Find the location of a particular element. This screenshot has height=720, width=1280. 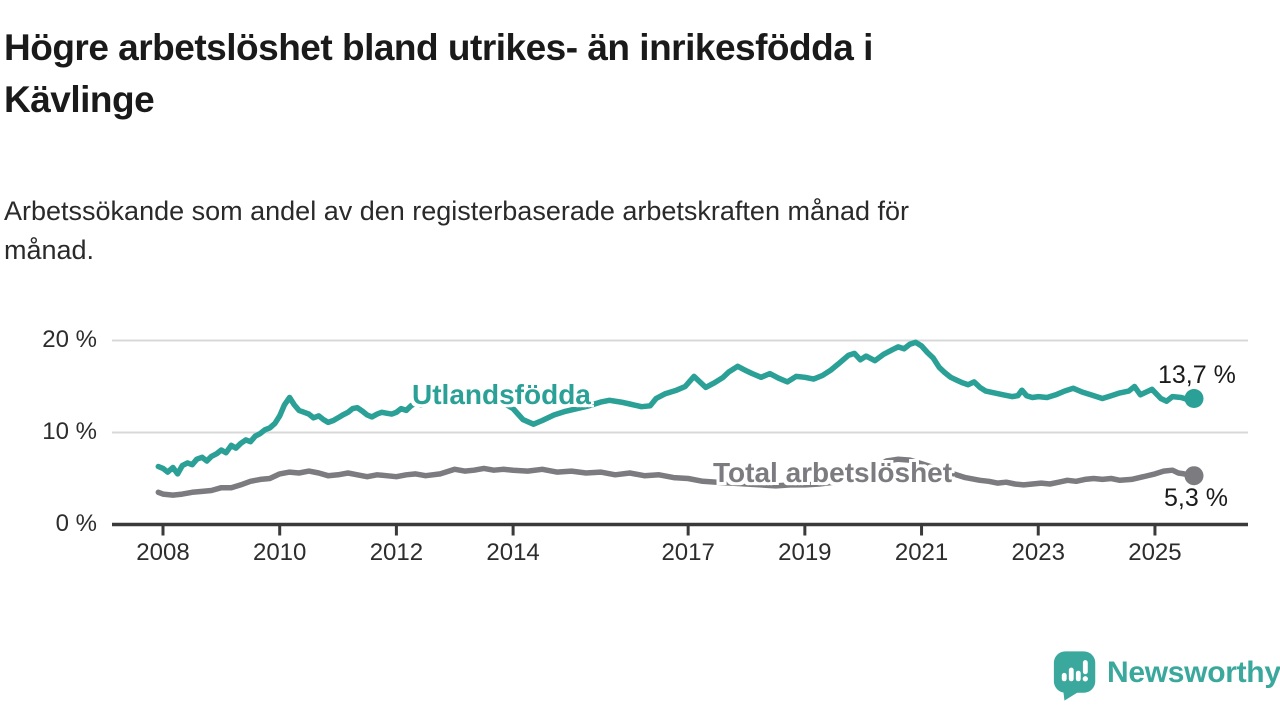

newsworthy-logo-icon is located at coordinates (1074, 676).